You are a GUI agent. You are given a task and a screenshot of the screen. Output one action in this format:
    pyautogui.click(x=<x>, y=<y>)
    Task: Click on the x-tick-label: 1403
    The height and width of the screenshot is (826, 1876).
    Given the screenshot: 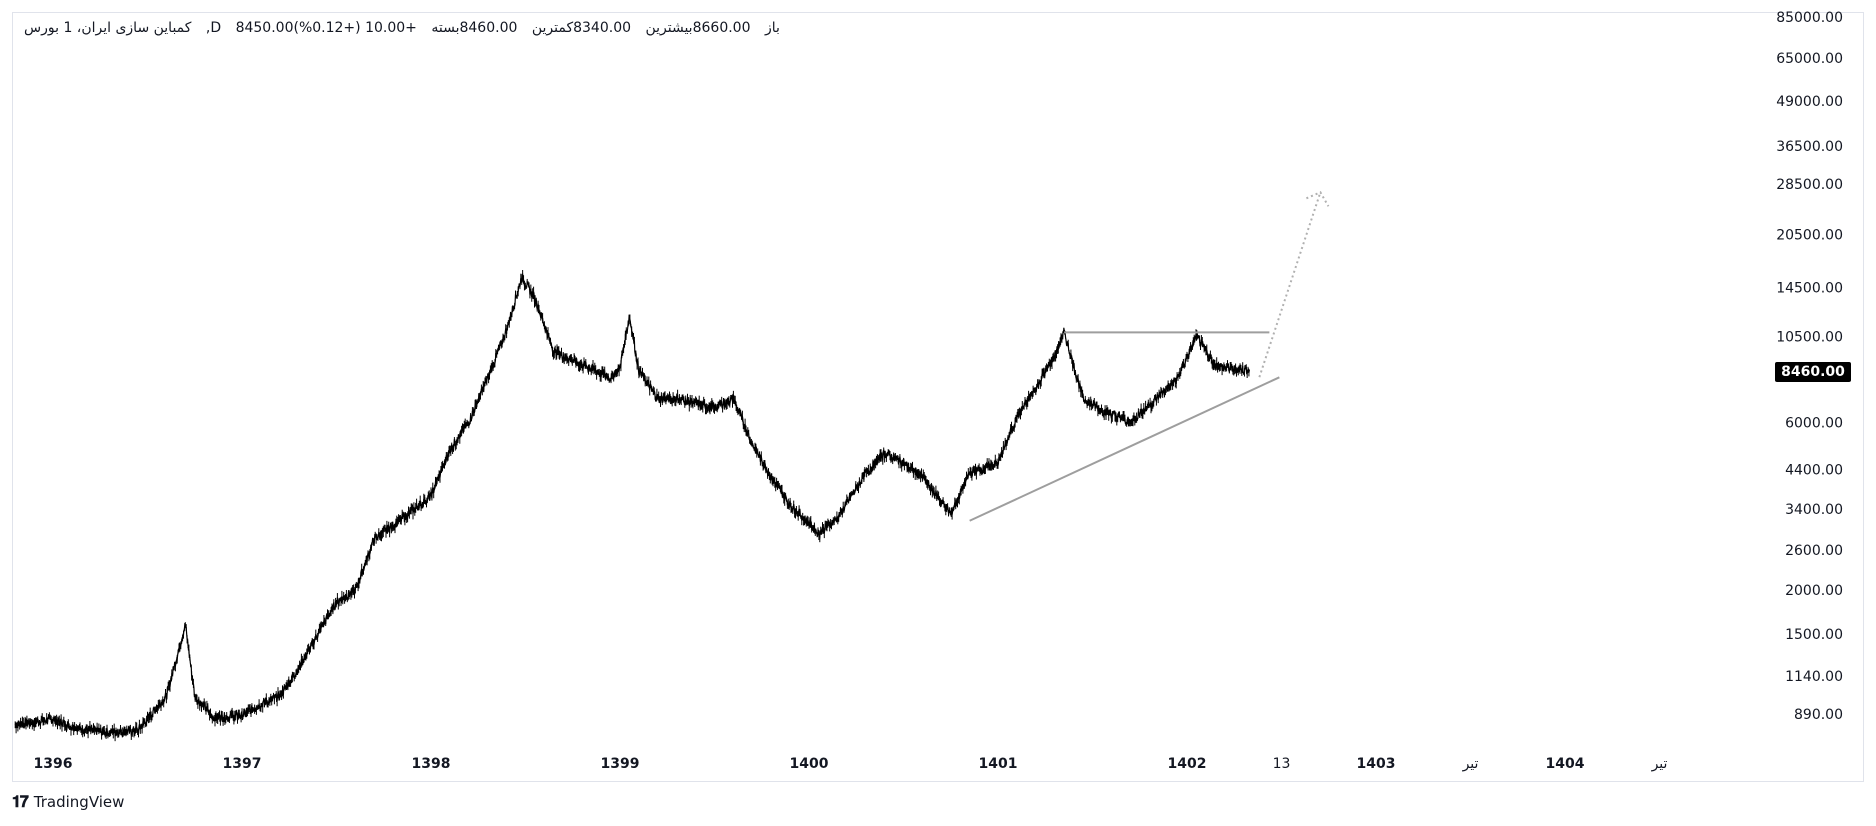 What is the action you would take?
    pyautogui.click(x=1376, y=764)
    